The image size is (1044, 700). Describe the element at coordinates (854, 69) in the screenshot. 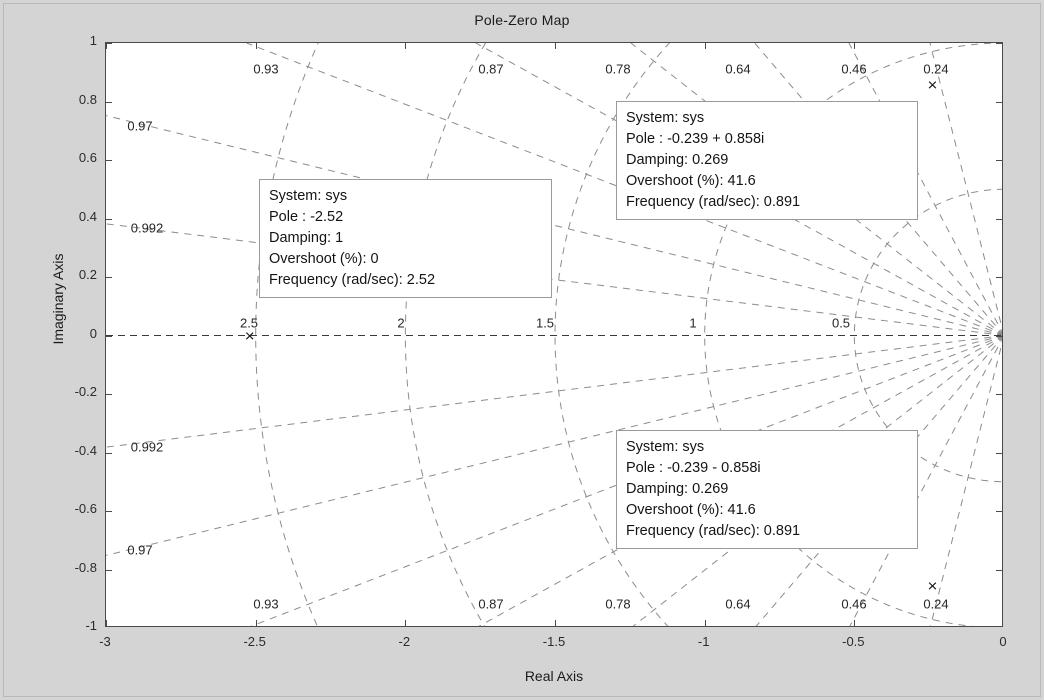

I see `damping-label-top-0.46: 0.46` at that location.